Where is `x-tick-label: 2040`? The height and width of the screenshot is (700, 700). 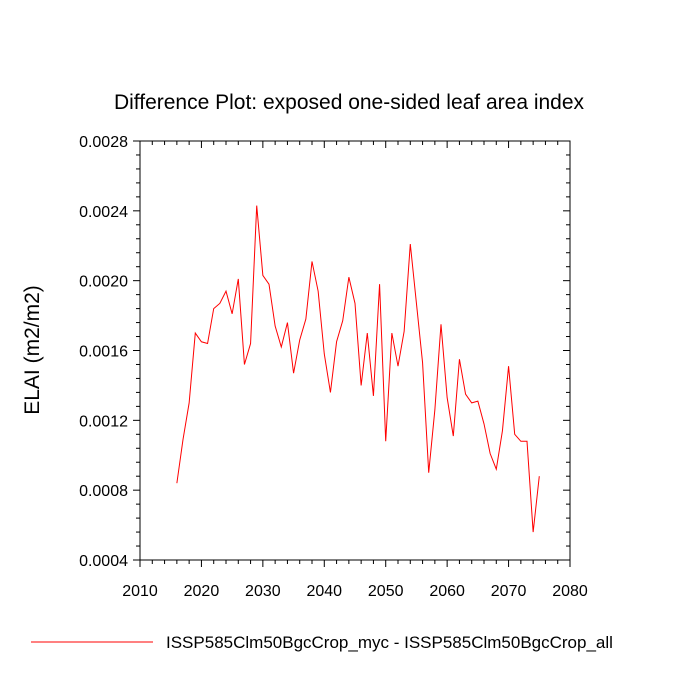
x-tick-label: 2040 is located at coordinates (324, 591).